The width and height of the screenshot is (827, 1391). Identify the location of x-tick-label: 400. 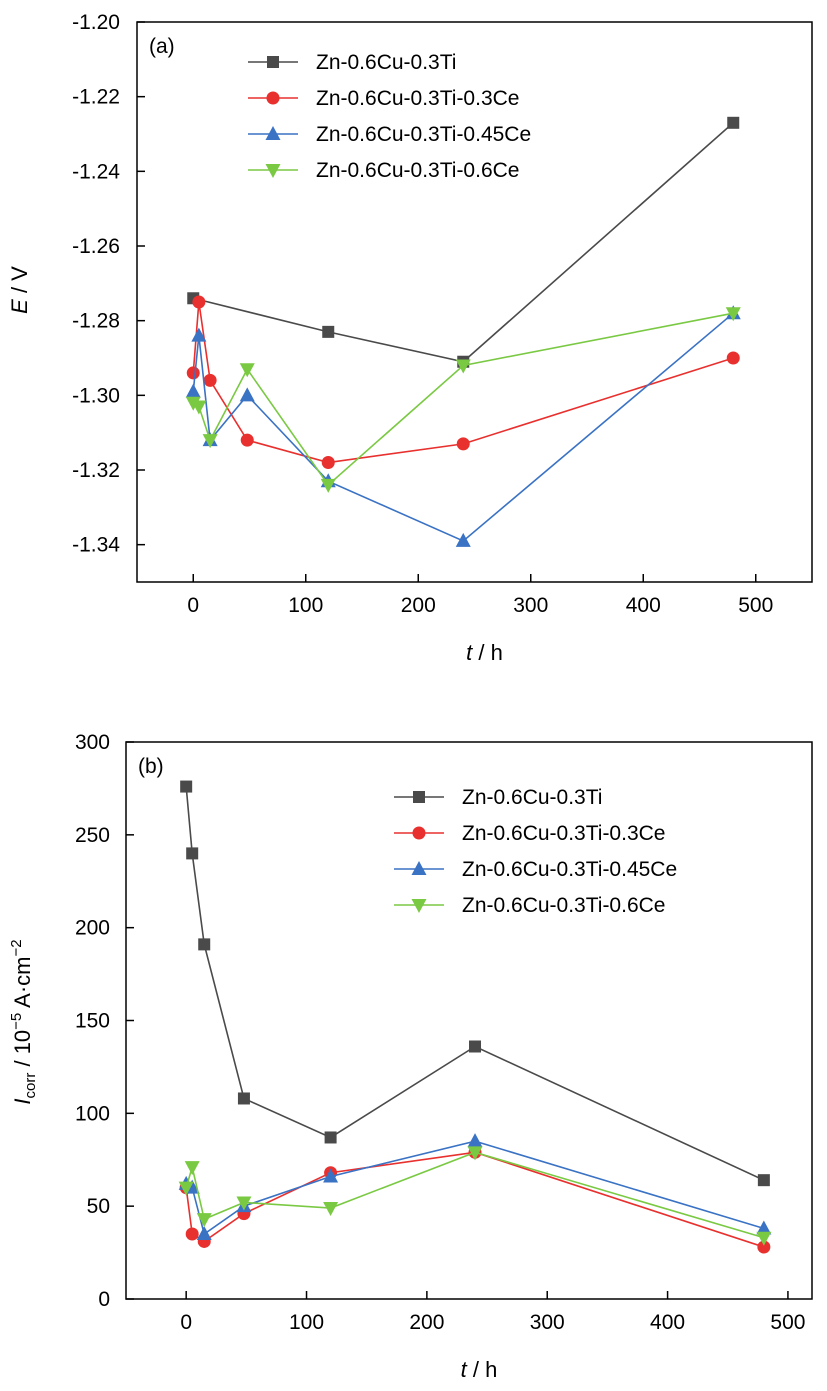
(643, 605).